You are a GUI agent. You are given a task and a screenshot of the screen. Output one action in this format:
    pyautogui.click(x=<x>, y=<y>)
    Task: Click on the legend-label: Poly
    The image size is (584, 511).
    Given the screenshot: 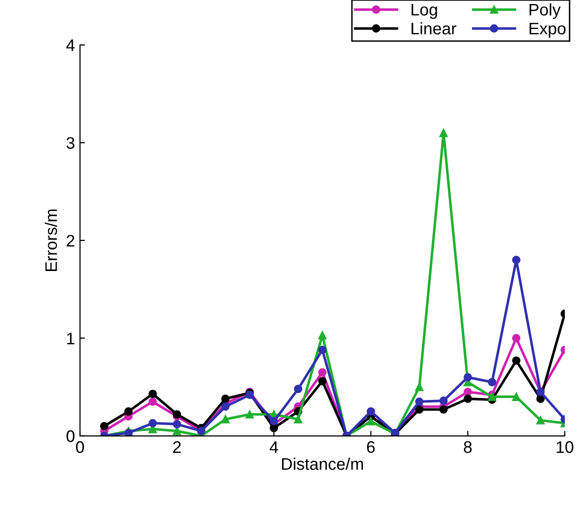 What is the action you would take?
    pyautogui.click(x=545, y=11)
    